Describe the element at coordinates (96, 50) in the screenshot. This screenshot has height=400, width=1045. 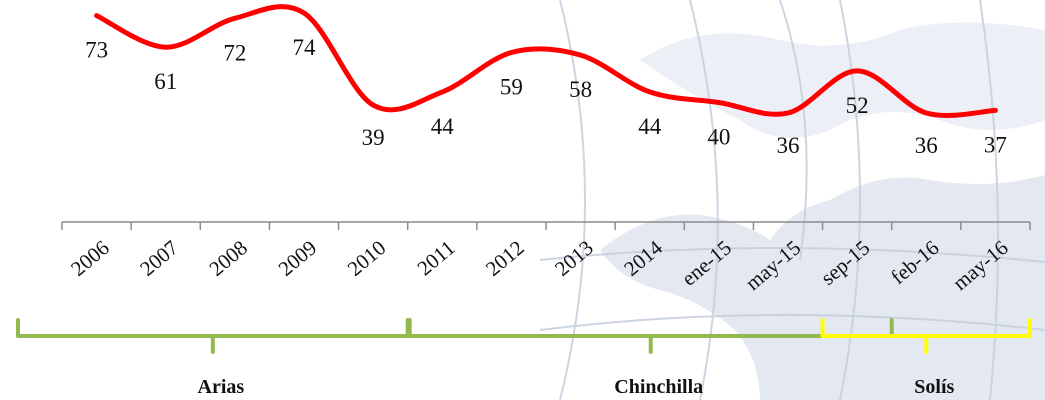
I see `data-label: 73` at that location.